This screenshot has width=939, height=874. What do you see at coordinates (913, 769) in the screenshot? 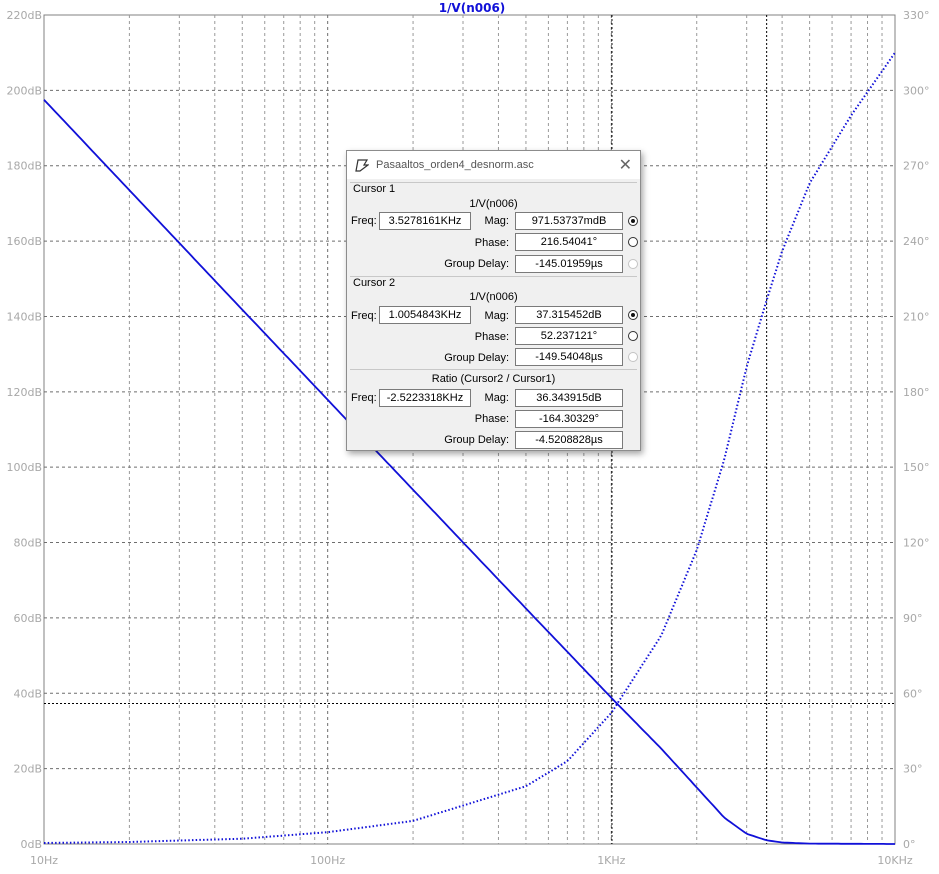
I see `y-right-tick-label: 30°` at bounding box center [913, 769].